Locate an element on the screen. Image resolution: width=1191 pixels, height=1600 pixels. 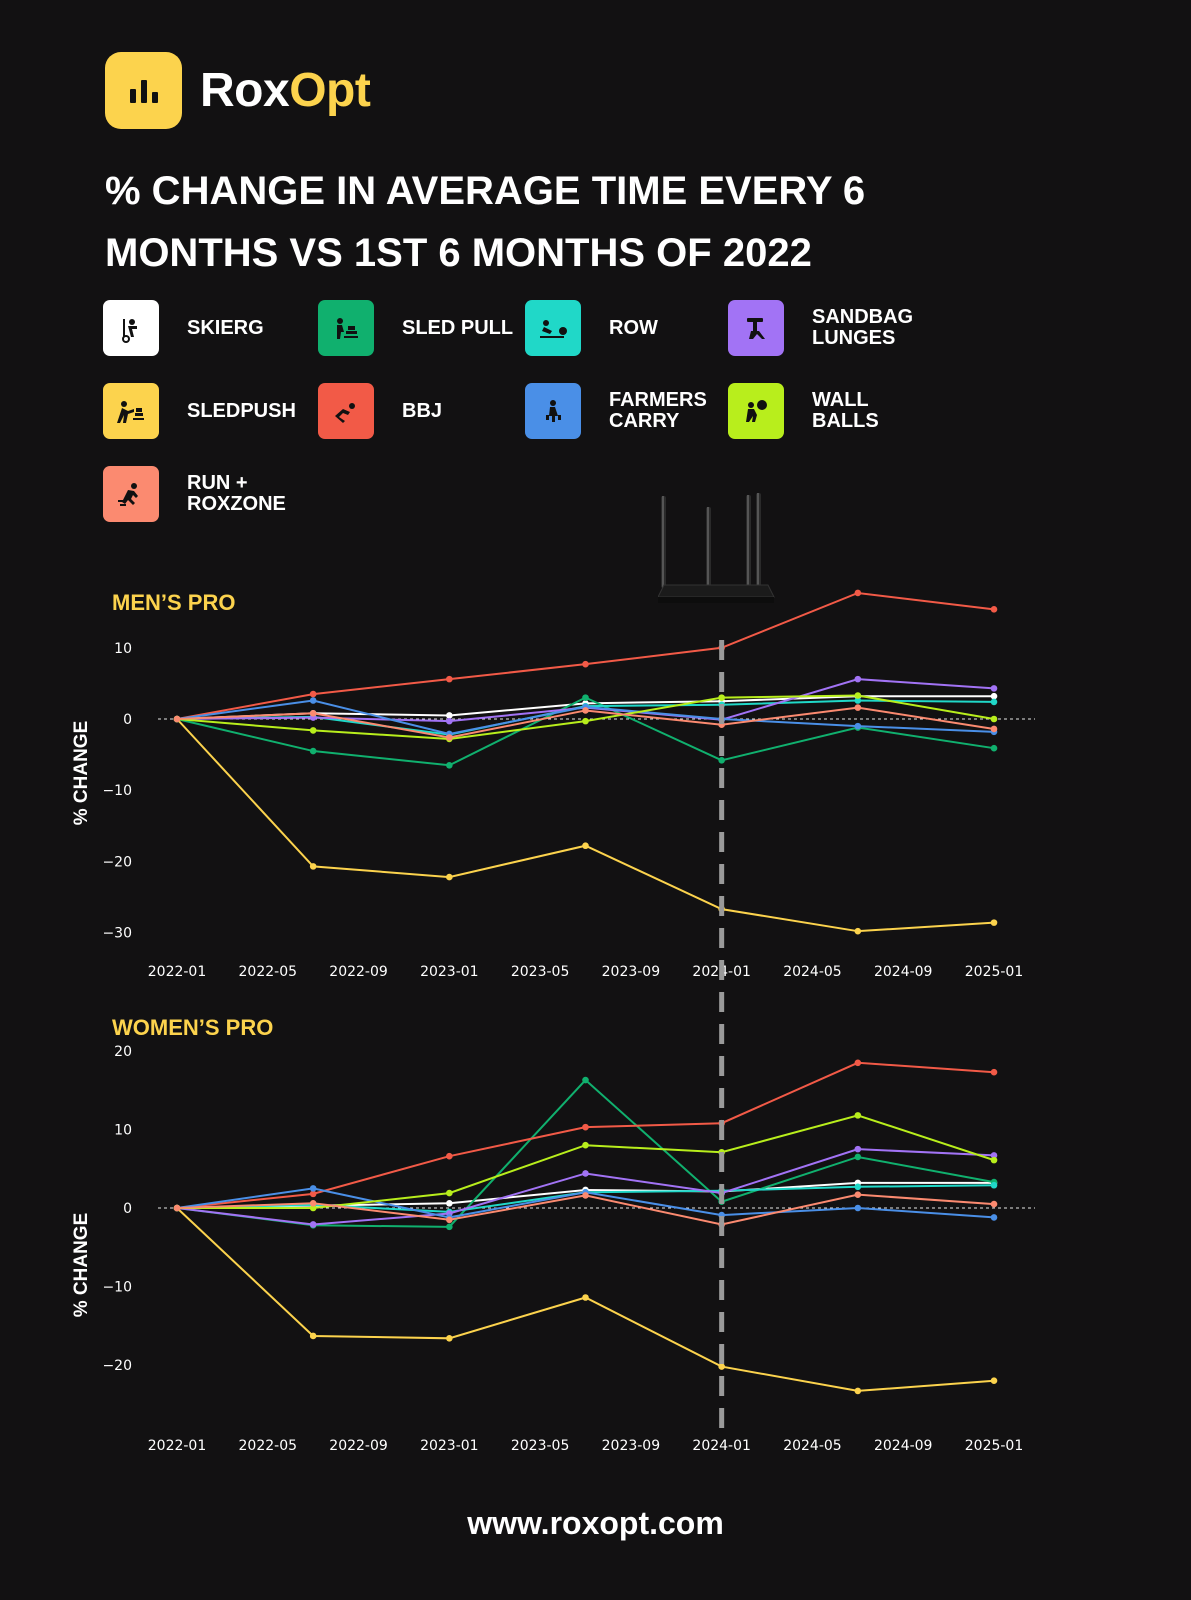
x-tick-label: 2025-01 is located at coordinates (994, 1446).